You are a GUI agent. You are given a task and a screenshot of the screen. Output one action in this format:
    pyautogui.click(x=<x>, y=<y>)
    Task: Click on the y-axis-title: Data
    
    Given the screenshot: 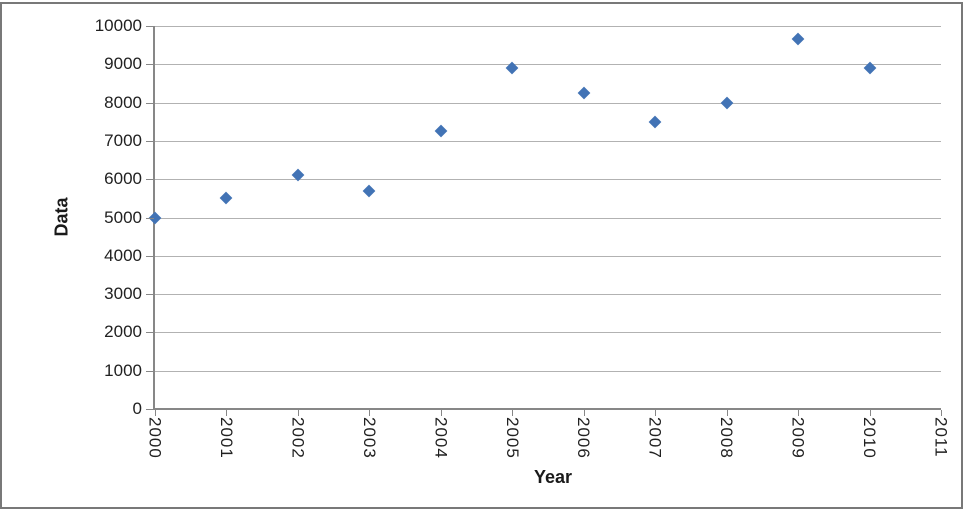 What is the action you would take?
    pyautogui.click(x=61, y=217)
    